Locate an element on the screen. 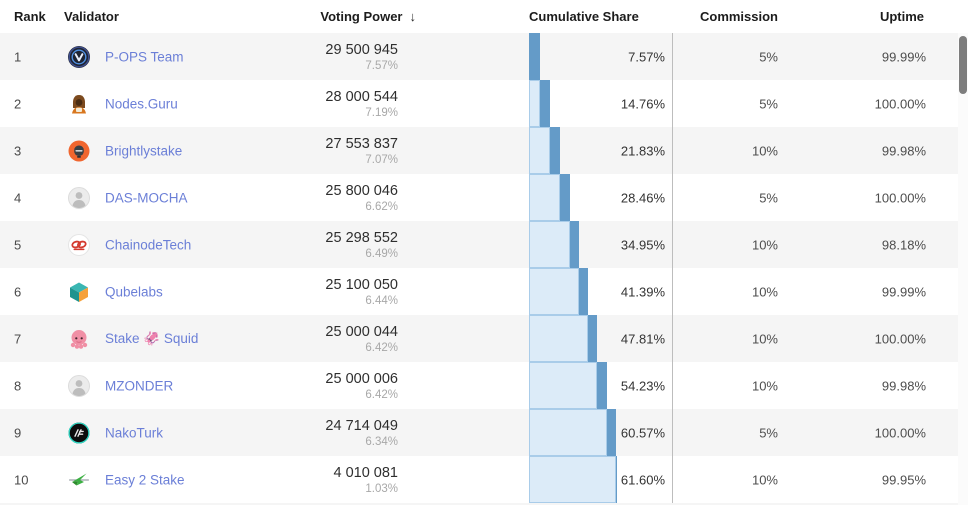 The height and width of the screenshot is (505, 972). column-header-commission: Commission is located at coordinates (738, 16).